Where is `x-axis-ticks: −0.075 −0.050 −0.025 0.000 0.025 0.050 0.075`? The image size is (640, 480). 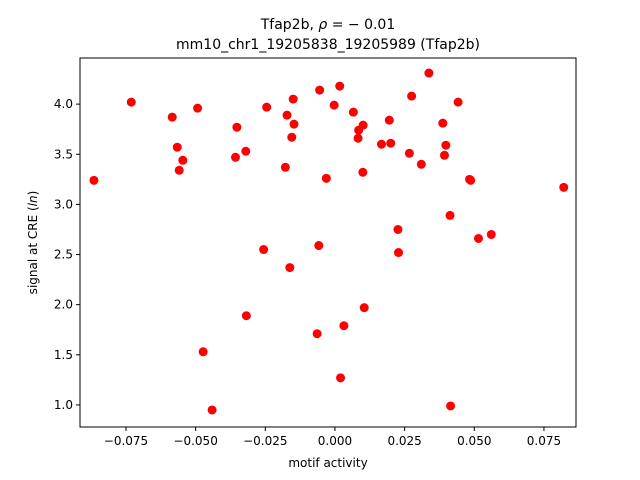
x-axis-ticks: −0.075 −0.050 −0.025 0.000 0.025 0.050 0.075 is located at coordinates (332, 437).